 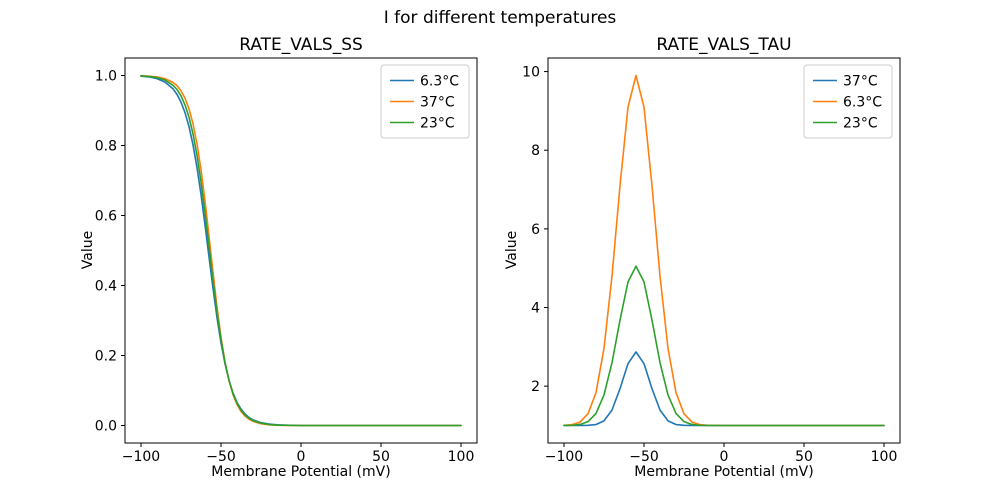 I want to click on y-tick-label: 0.8, so click(x=106, y=147).